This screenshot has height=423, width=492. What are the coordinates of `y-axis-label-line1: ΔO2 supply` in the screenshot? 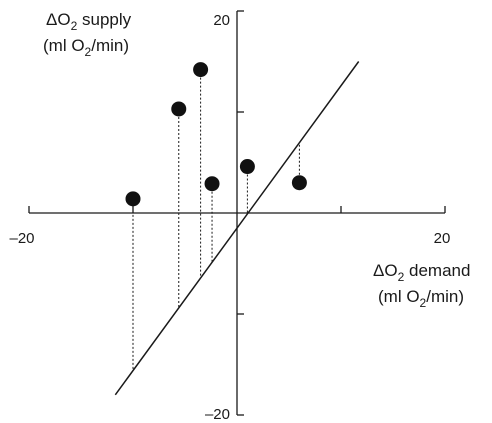 It's located at (89, 21).